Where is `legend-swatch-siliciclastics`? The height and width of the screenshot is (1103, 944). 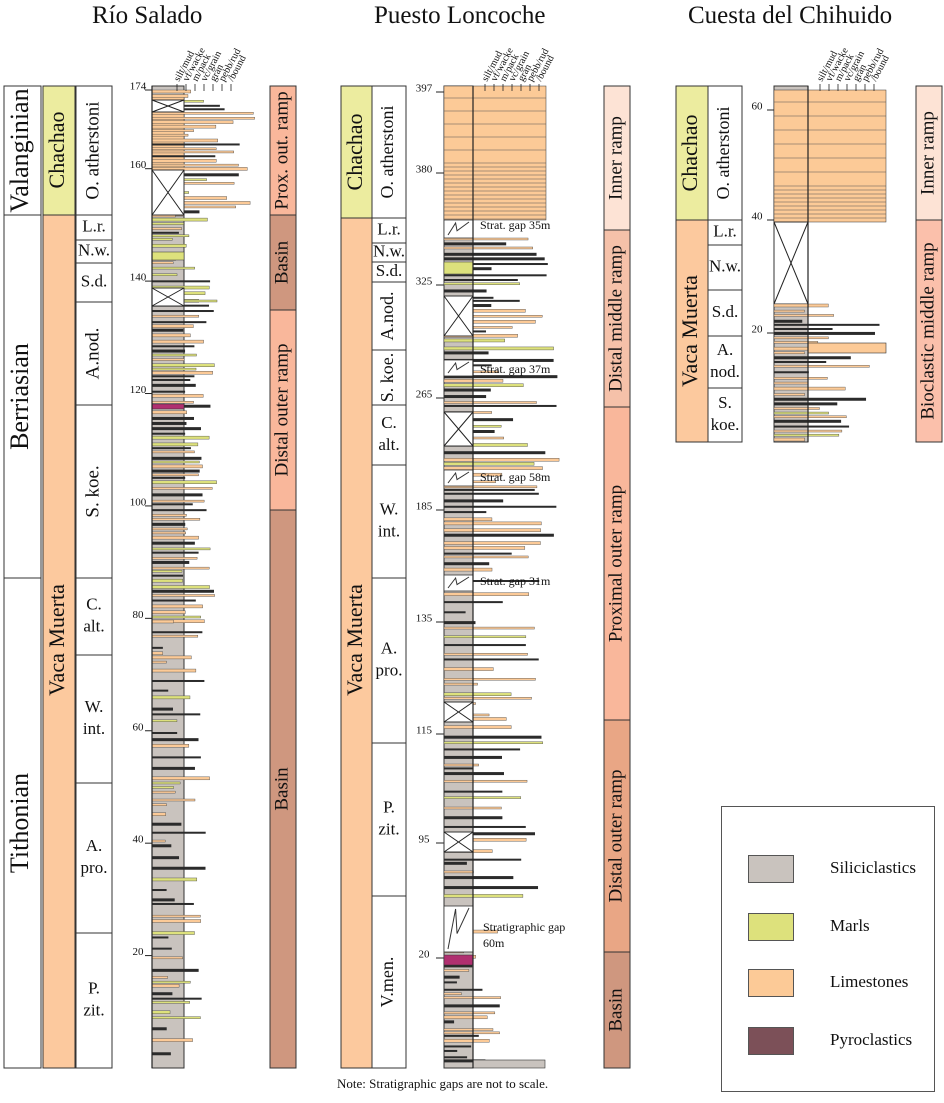
legend-swatch-siliciclastics is located at coordinates (771, 869).